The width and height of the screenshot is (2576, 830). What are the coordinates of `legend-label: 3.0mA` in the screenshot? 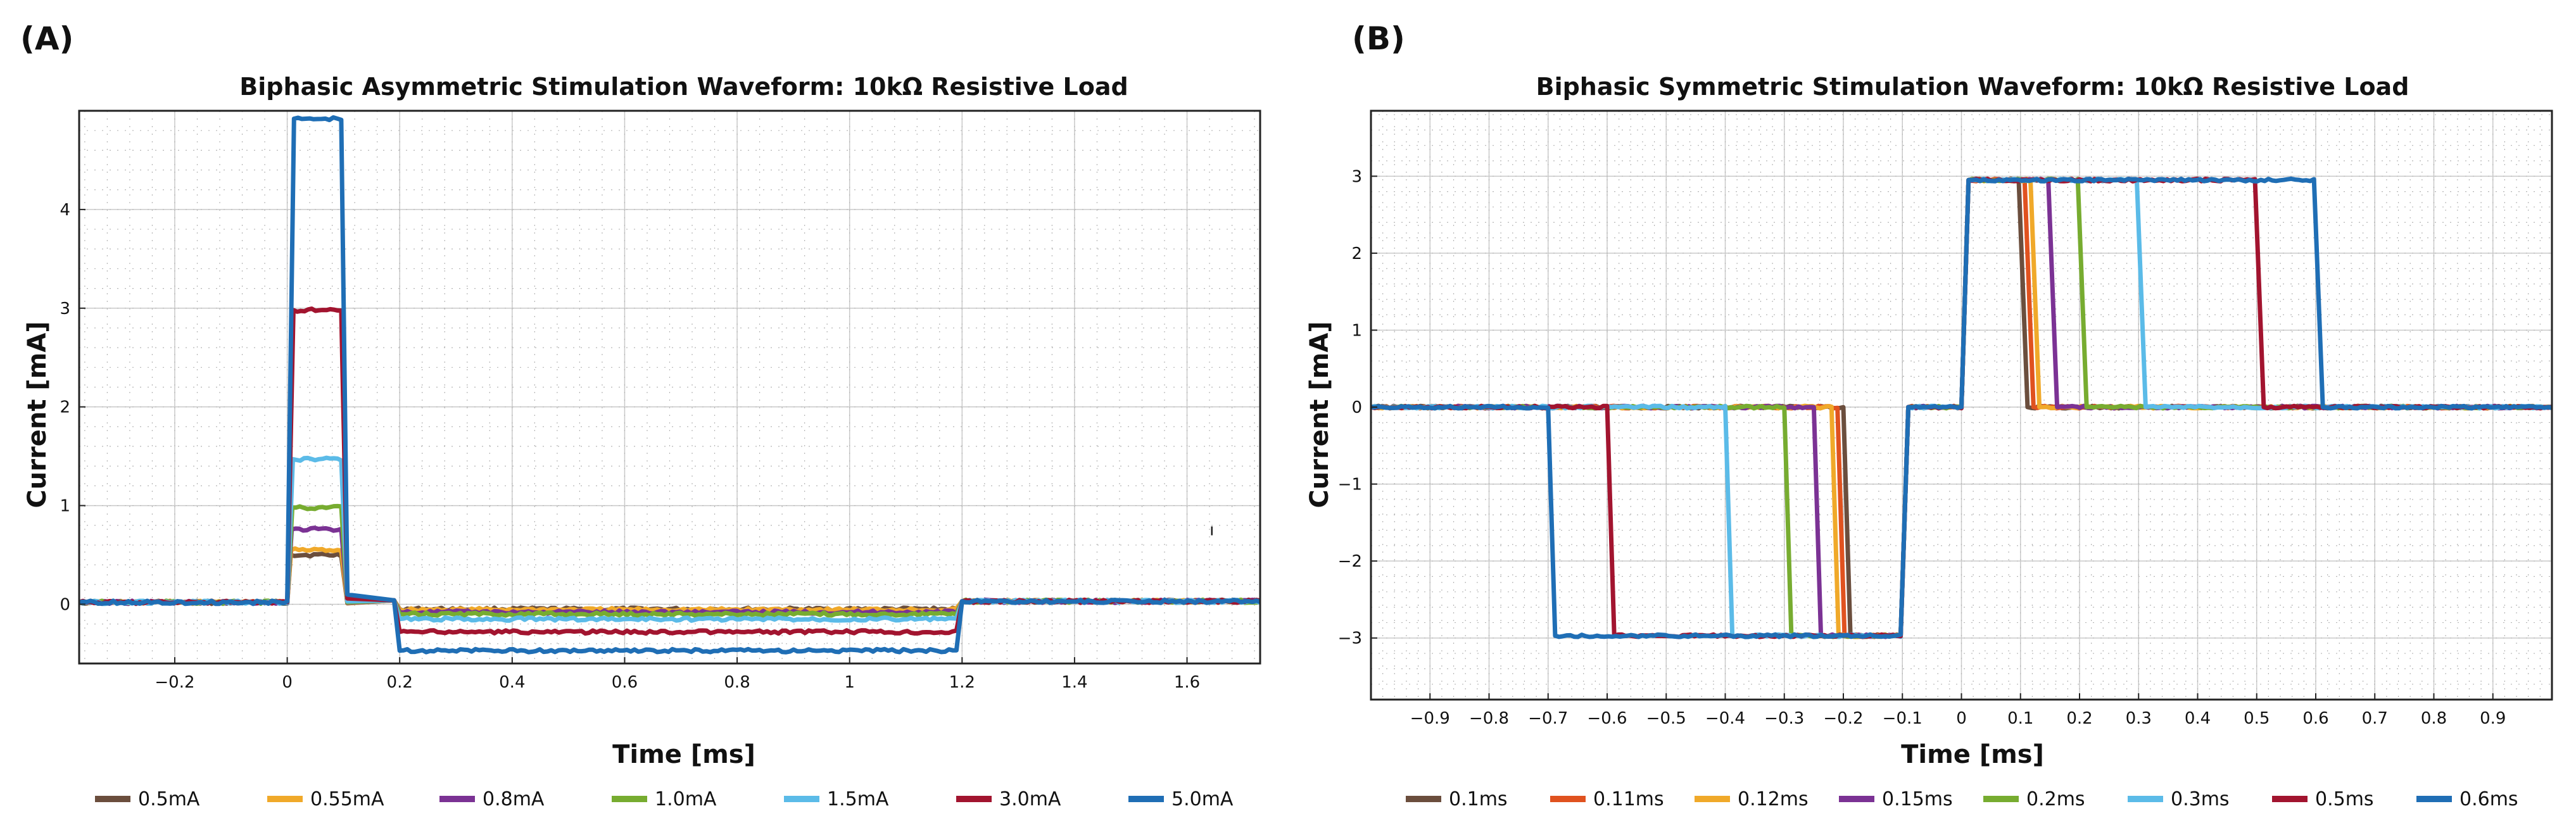 It's located at (1030, 799).